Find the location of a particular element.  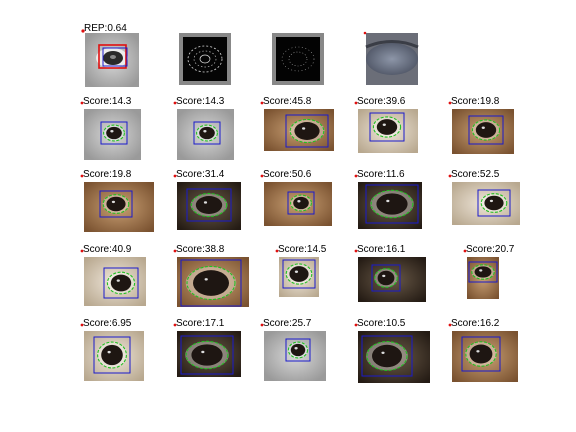

result-cell: Score:17.1 is located at coordinates (207, 347).